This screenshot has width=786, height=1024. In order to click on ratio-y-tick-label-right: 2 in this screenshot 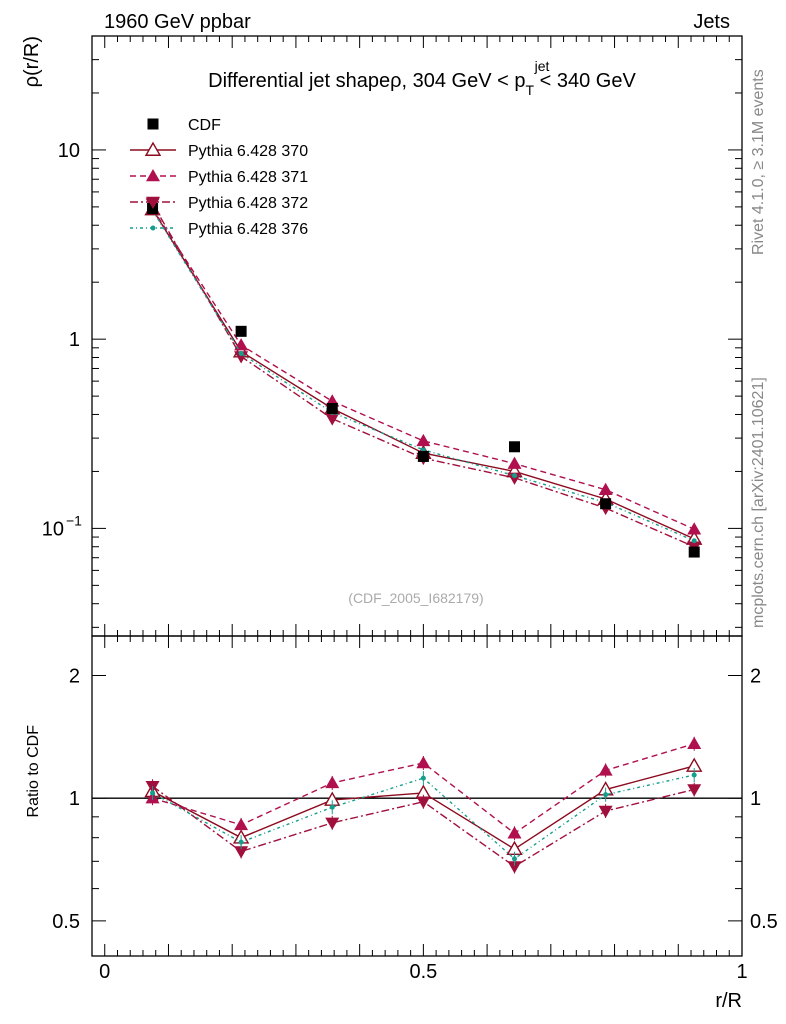, I will do `click(755, 676)`.